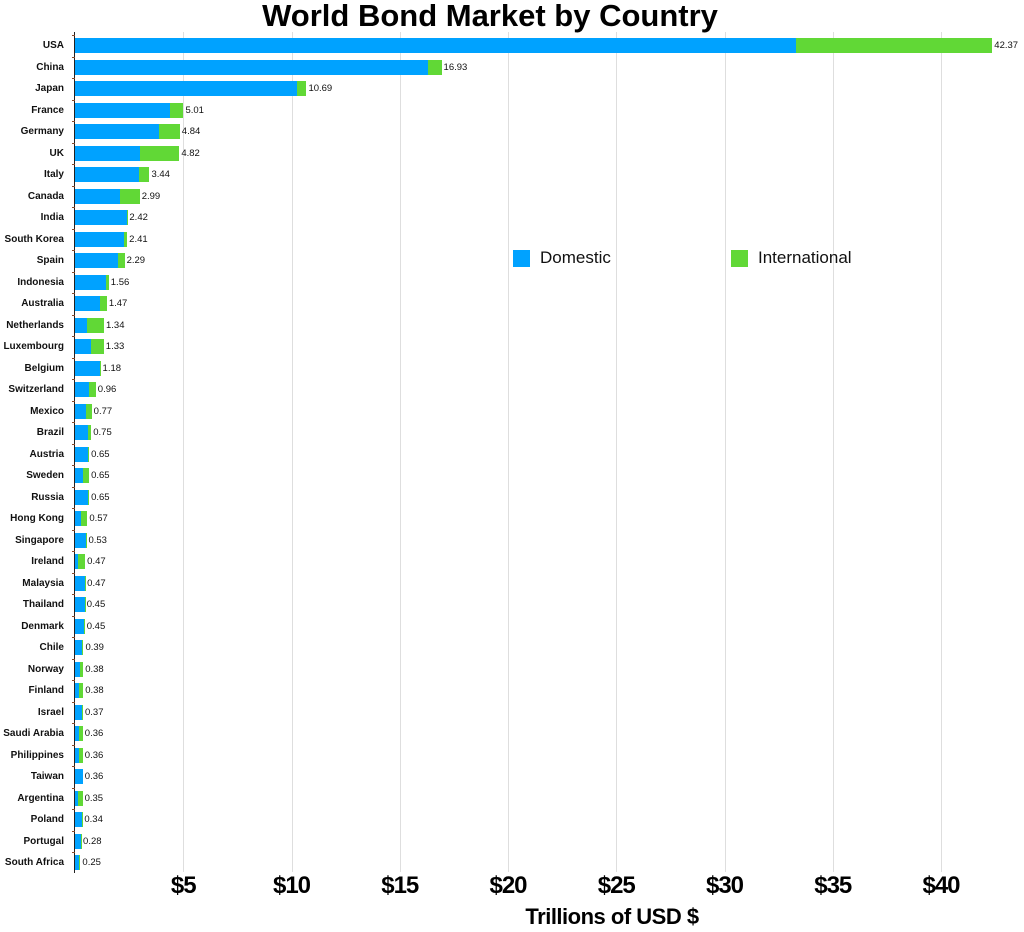 This screenshot has height=932, width=1024. I want to click on bar-value-label: 2.29, so click(136, 260).